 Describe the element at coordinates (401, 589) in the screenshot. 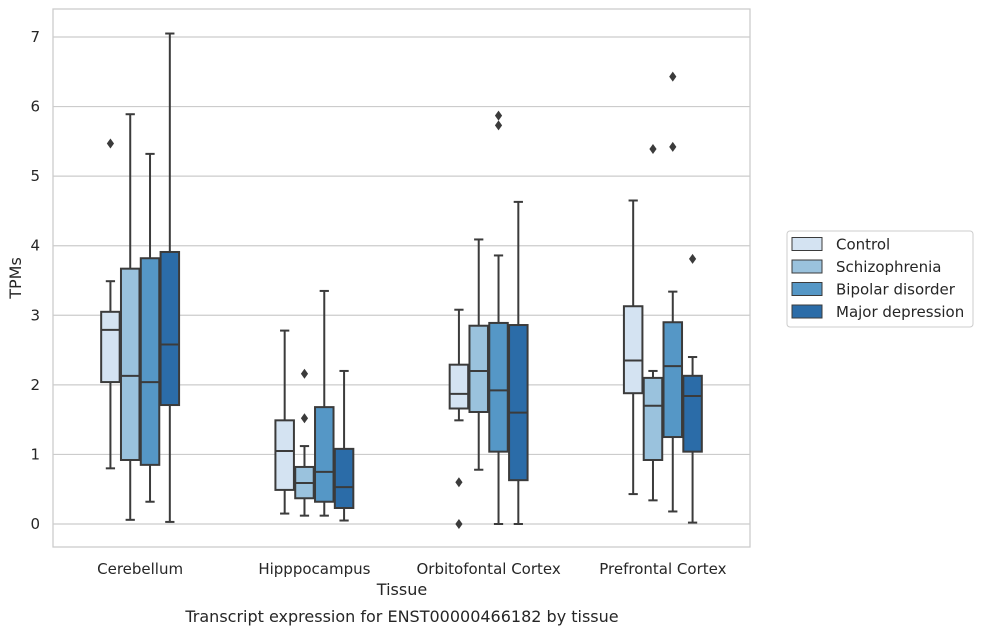

I see `x-axis-label: Tissue` at that location.